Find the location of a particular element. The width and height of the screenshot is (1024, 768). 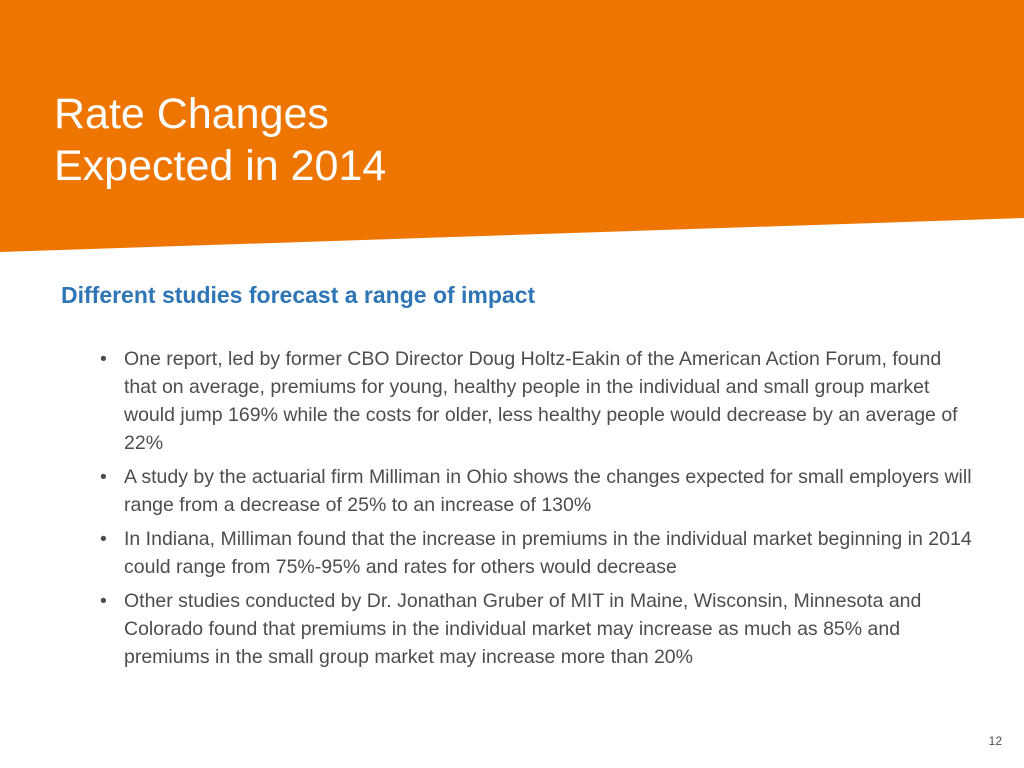

page-number: 12 is located at coordinates (995, 741).